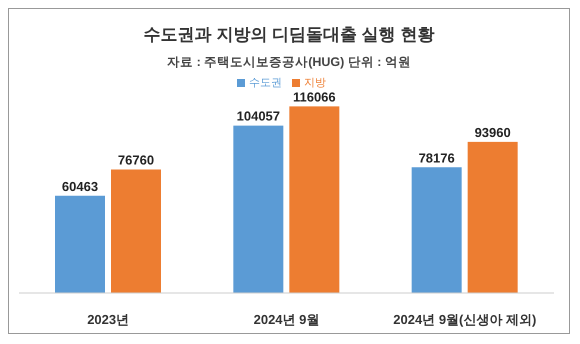 The image size is (580, 344). I want to click on x-tick-label: 2024년 9월(신생아 제외), so click(464, 320).